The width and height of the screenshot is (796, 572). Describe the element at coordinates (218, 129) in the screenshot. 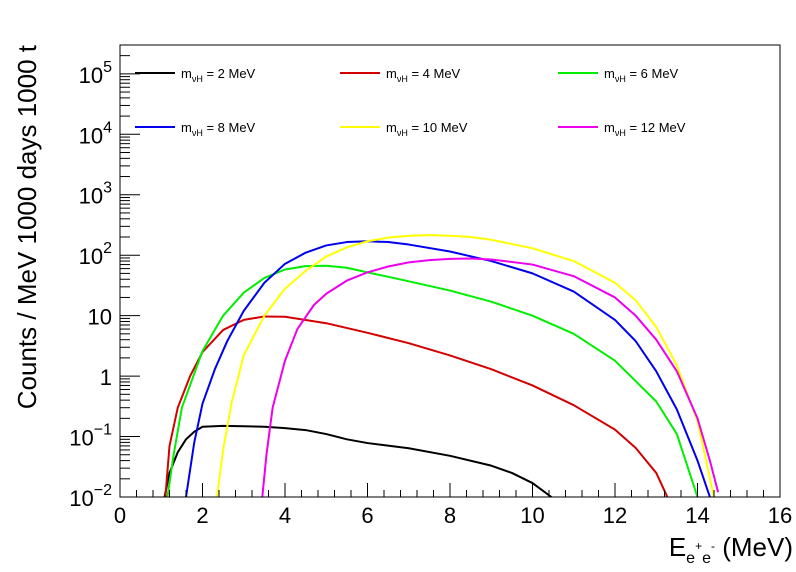

I see `legend-label-4: mνH = 8 MeV` at that location.